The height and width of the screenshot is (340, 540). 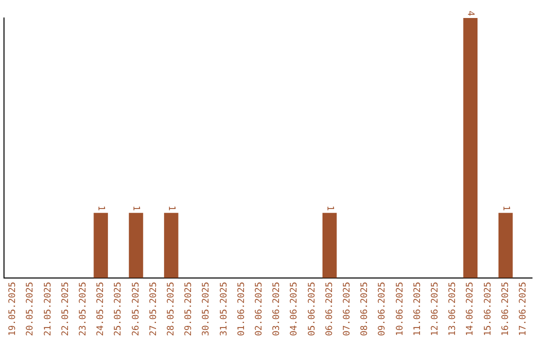 What do you see at coordinates (312, 309) in the screenshot?
I see `x-tick-label: 05.06.2025` at bounding box center [312, 309].